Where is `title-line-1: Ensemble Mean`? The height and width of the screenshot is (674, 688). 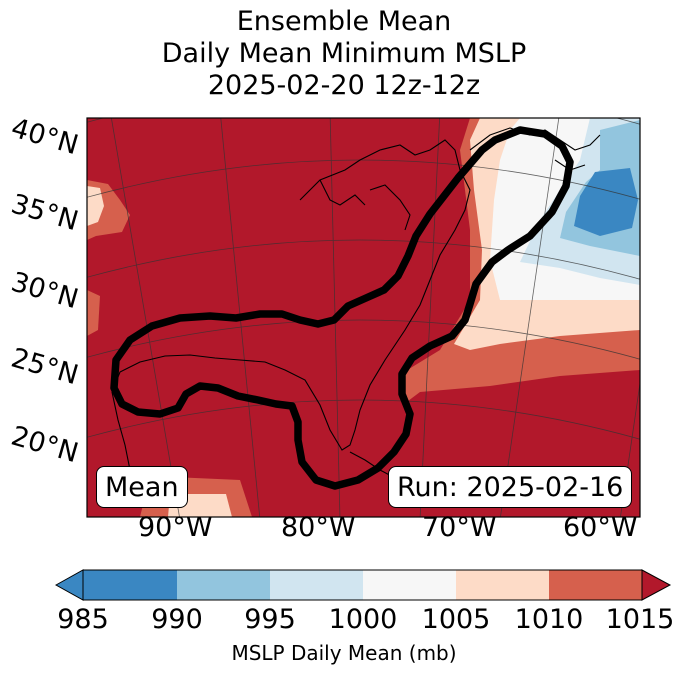
title-line-1: Ensemble Mean is located at coordinates (344, 21).